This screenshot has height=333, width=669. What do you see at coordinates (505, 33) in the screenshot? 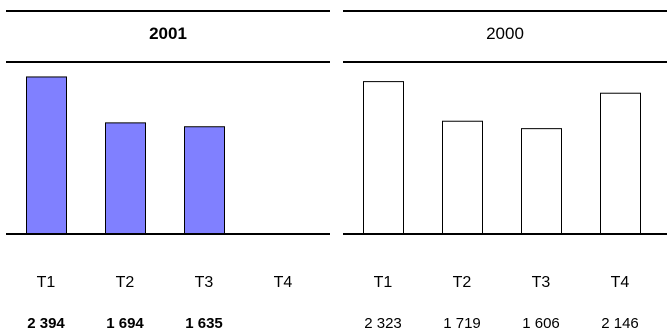
I see `chart-title: 2000` at bounding box center [505, 33].